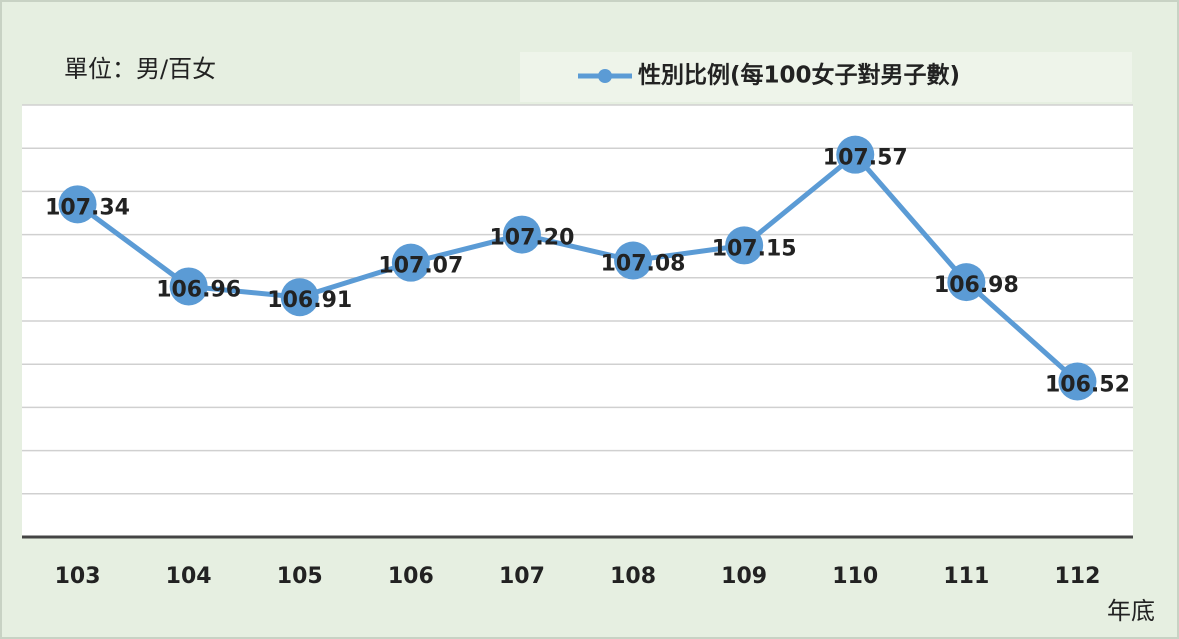  I want to click on data-label: 107.34, so click(87, 207).